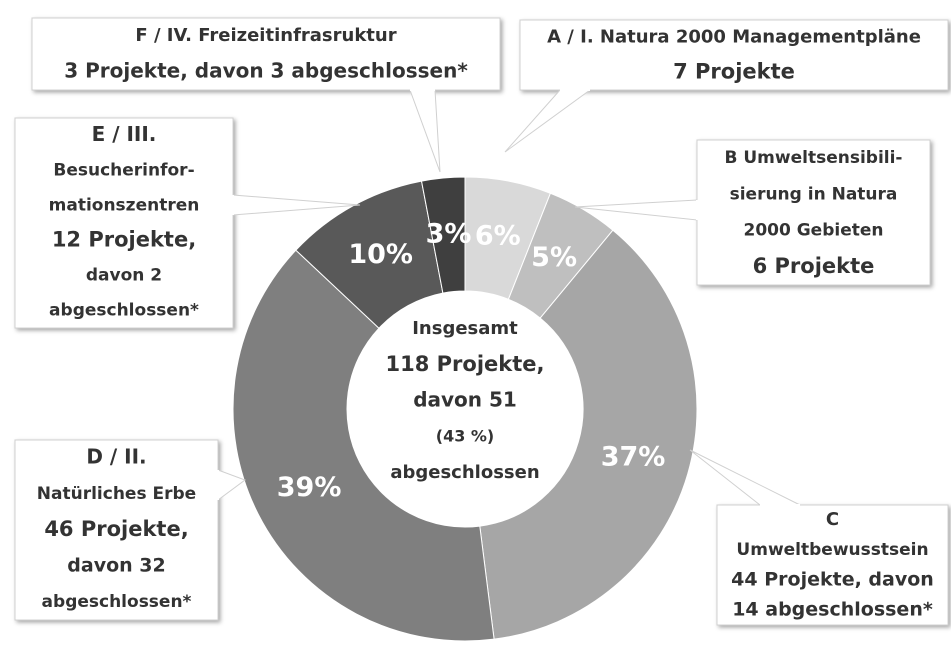 The width and height of the screenshot is (951, 651). What do you see at coordinates (123, 171) in the screenshot?
I see `callout-text: Besucherinfor-` at bounding box center [123, 171].